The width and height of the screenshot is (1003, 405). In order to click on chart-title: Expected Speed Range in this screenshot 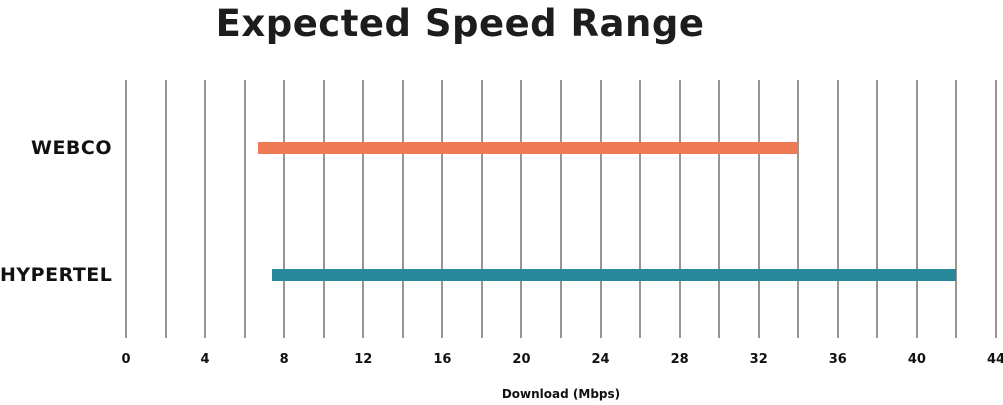, I will do `click(460, 23)`.